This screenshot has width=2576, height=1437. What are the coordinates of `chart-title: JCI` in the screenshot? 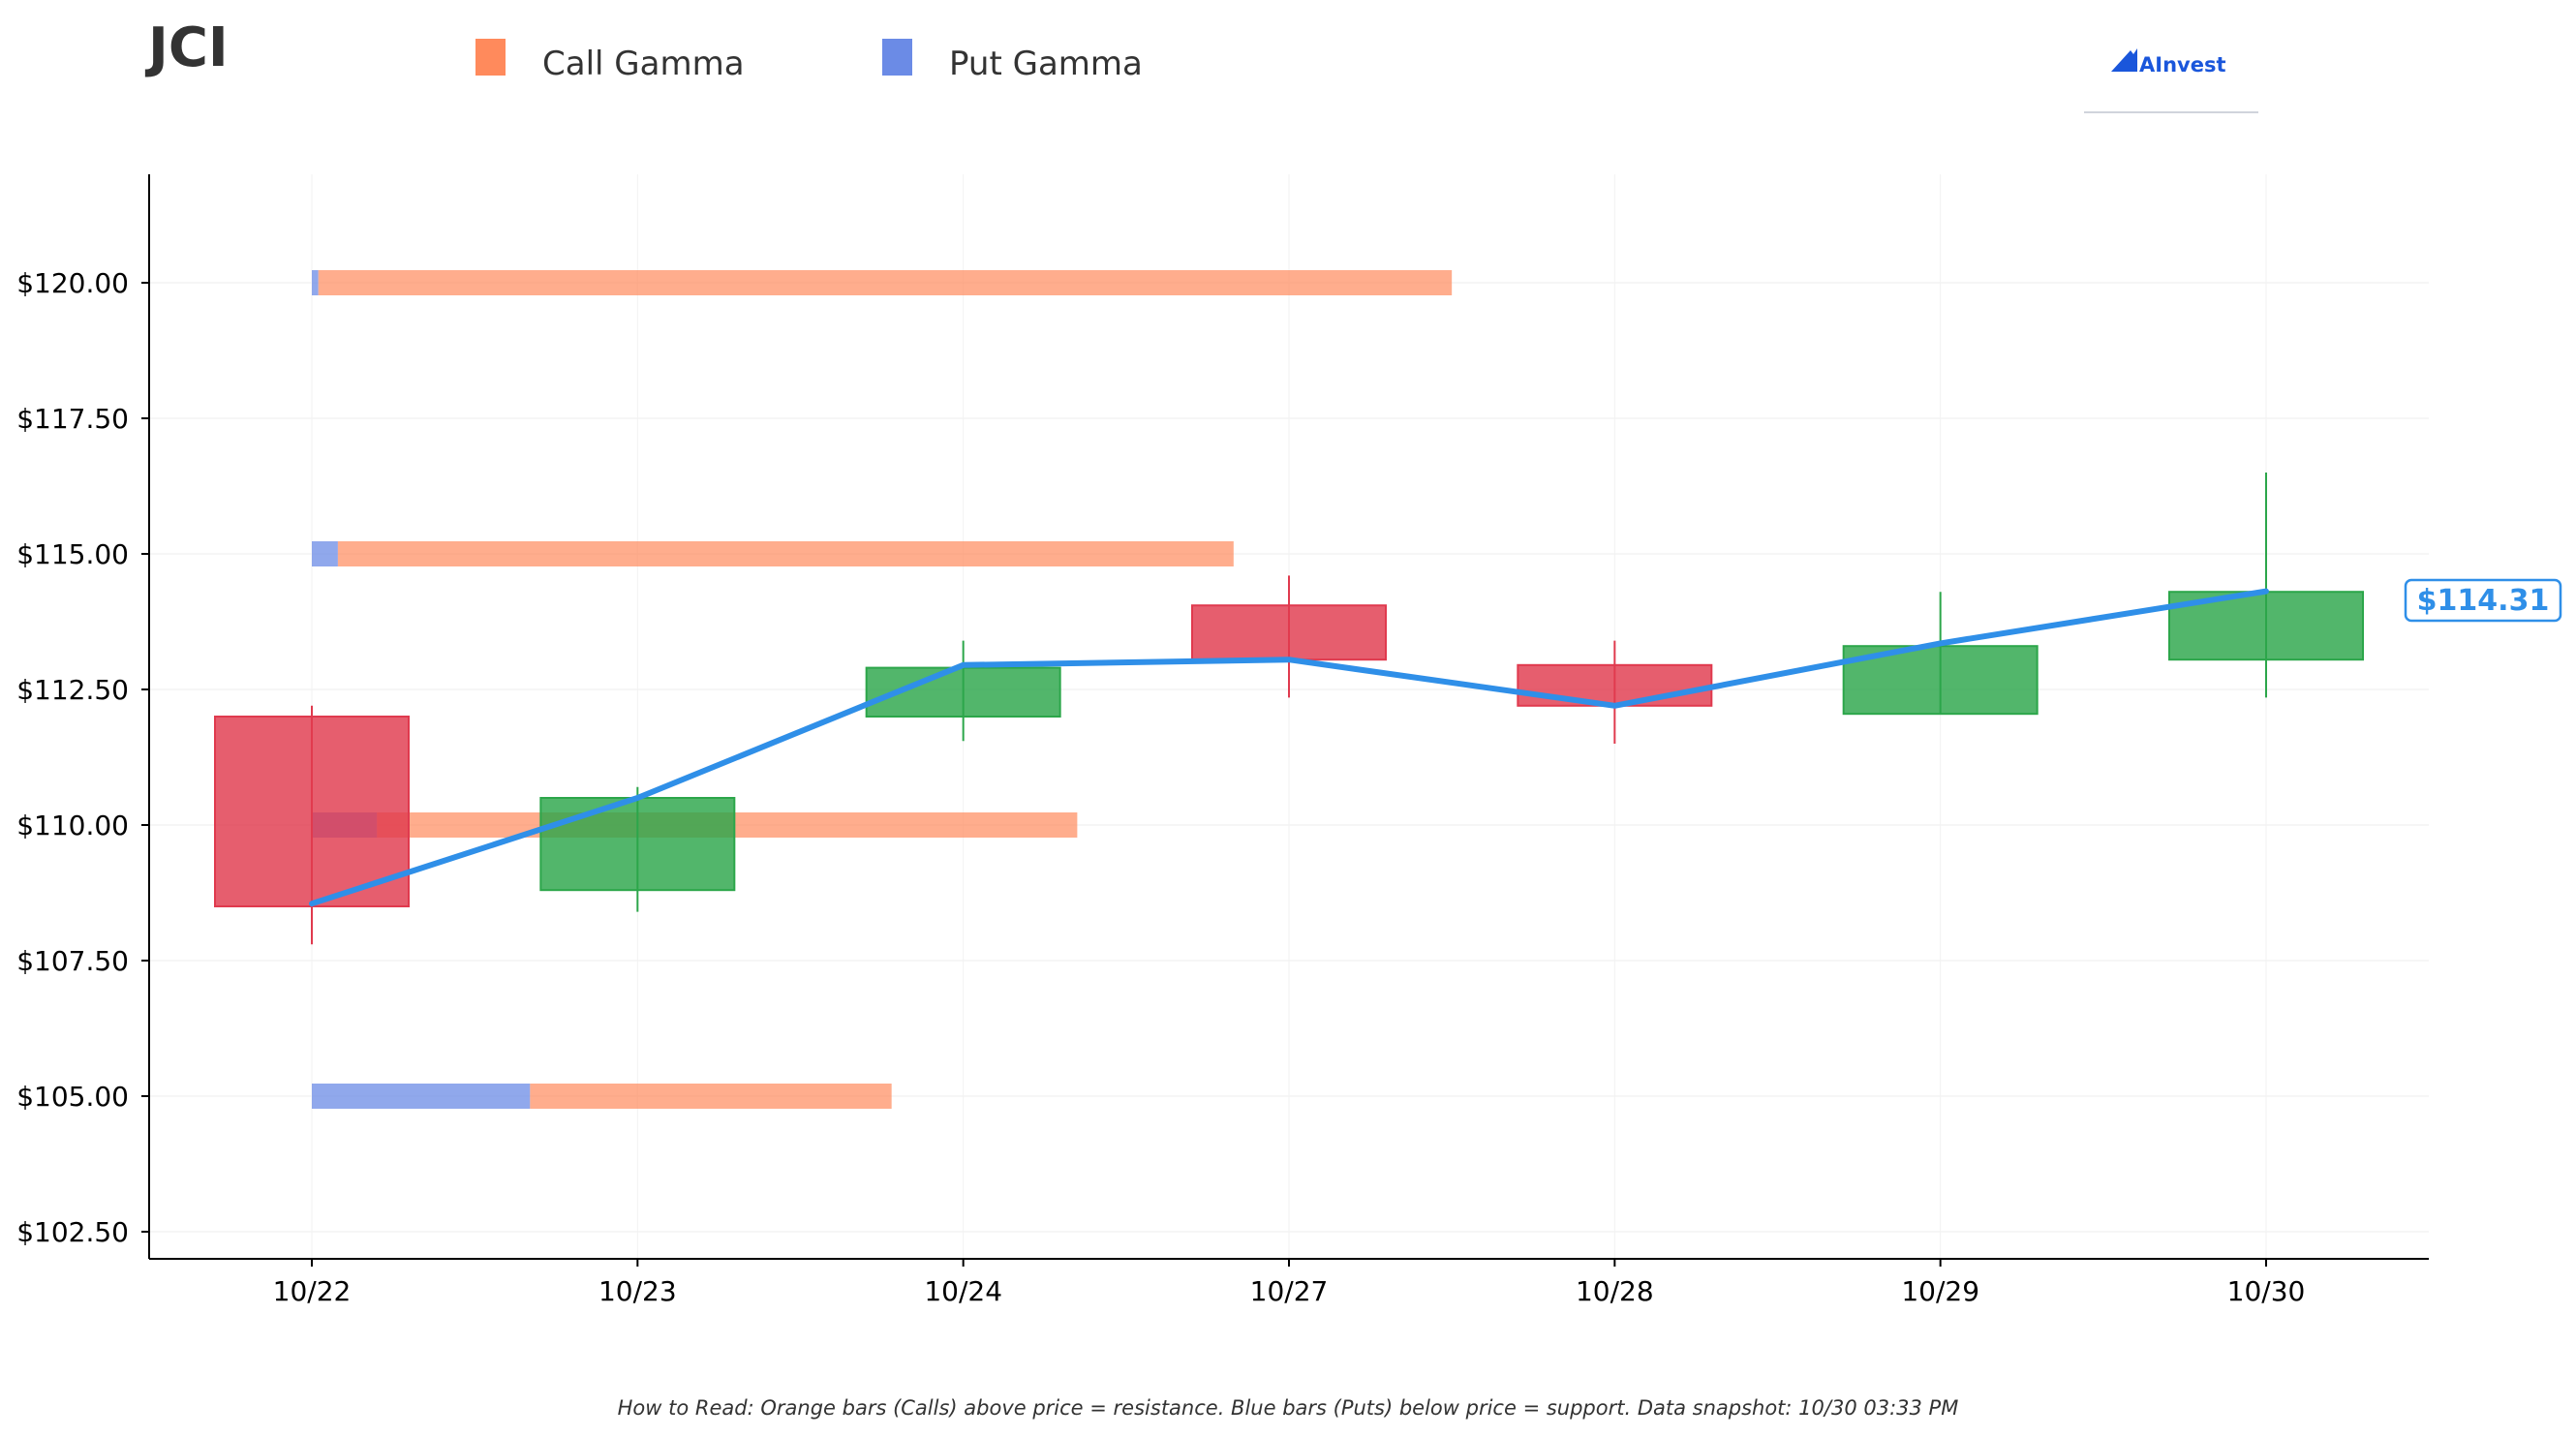 It's located at (186, 48).